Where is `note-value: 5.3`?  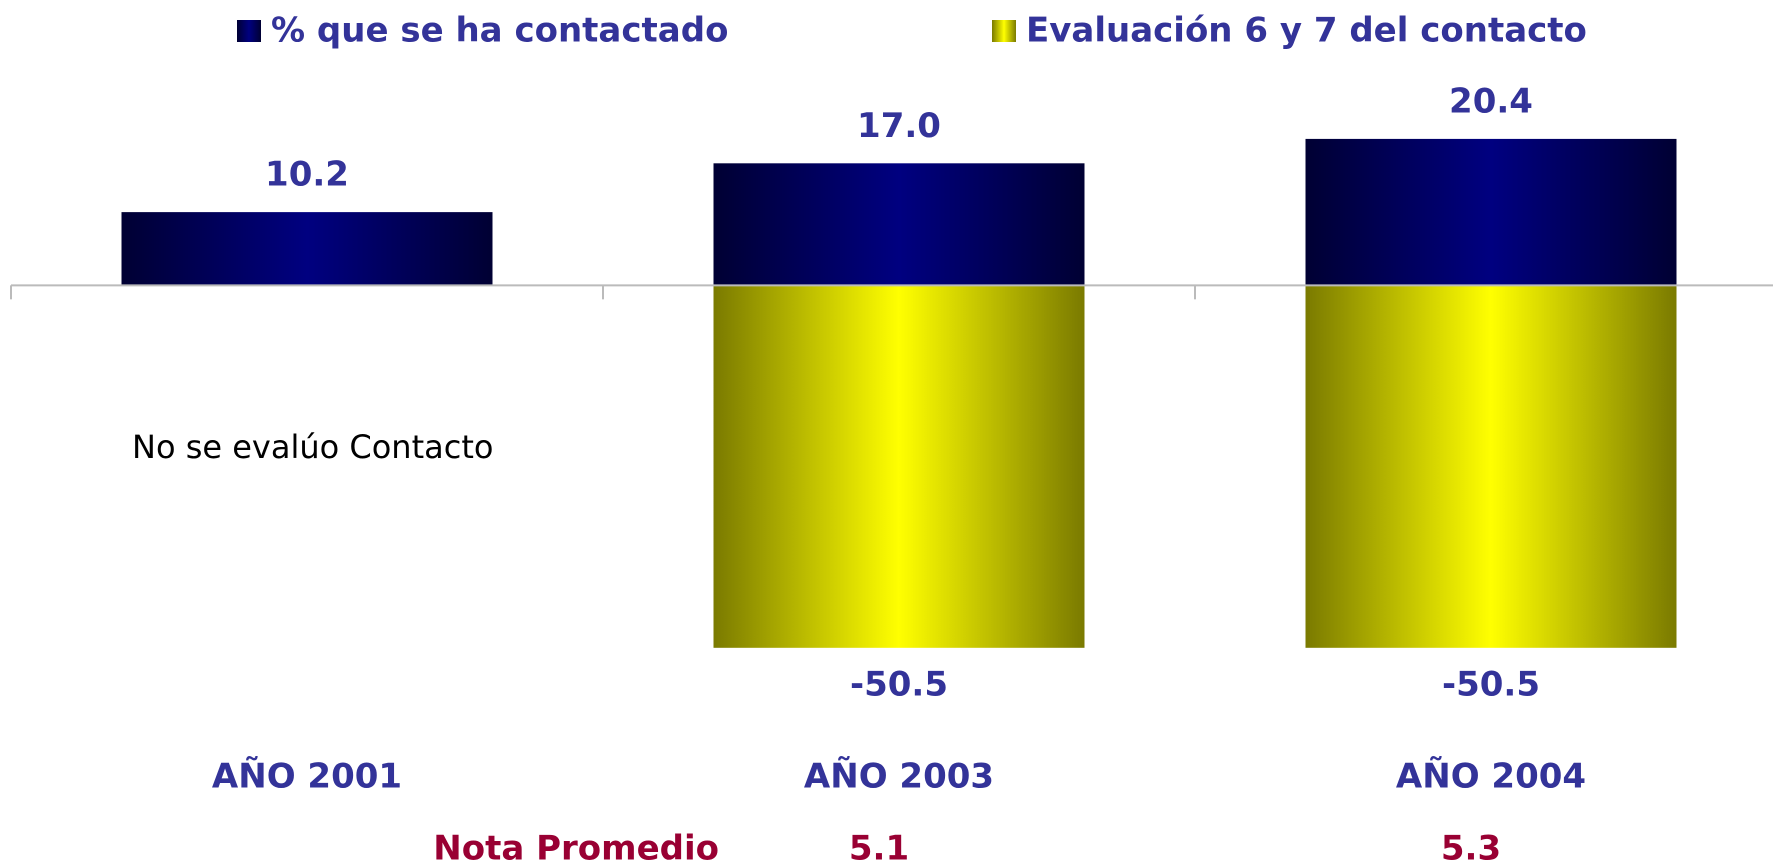
note-value: 5.3 is located at coordinates (1471, 847).